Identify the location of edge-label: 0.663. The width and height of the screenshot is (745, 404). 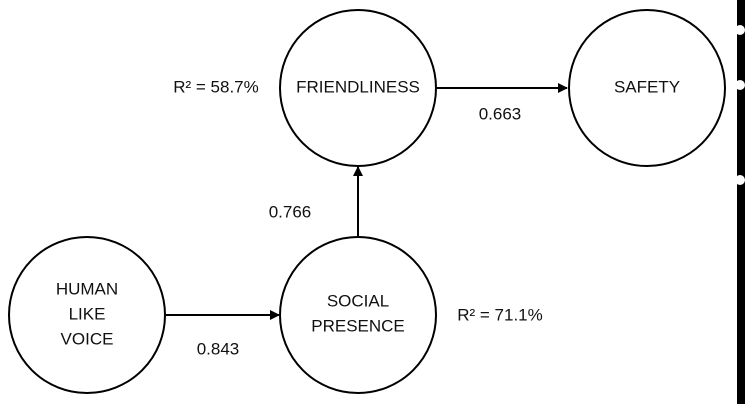
(500, 113).